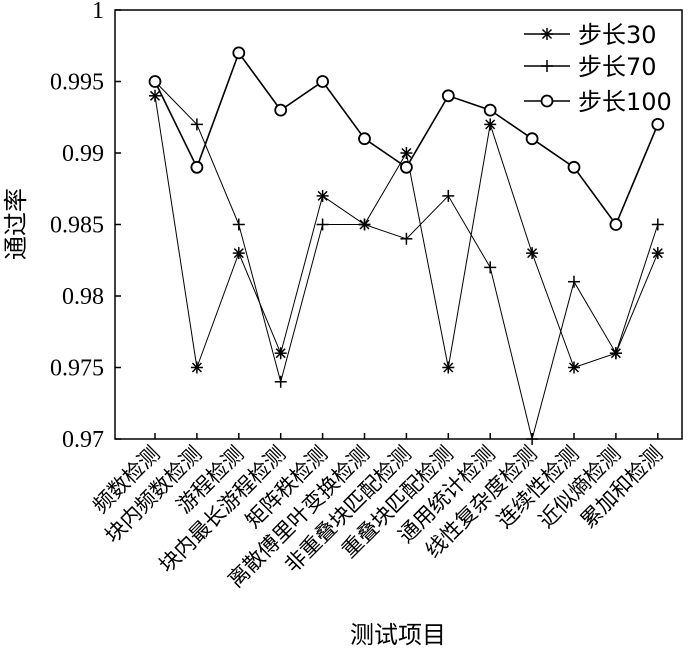 The width and height of the screenshot is (700, 653). I want to click on legend: 步长30 步长70 步长100, so click(598, 68).